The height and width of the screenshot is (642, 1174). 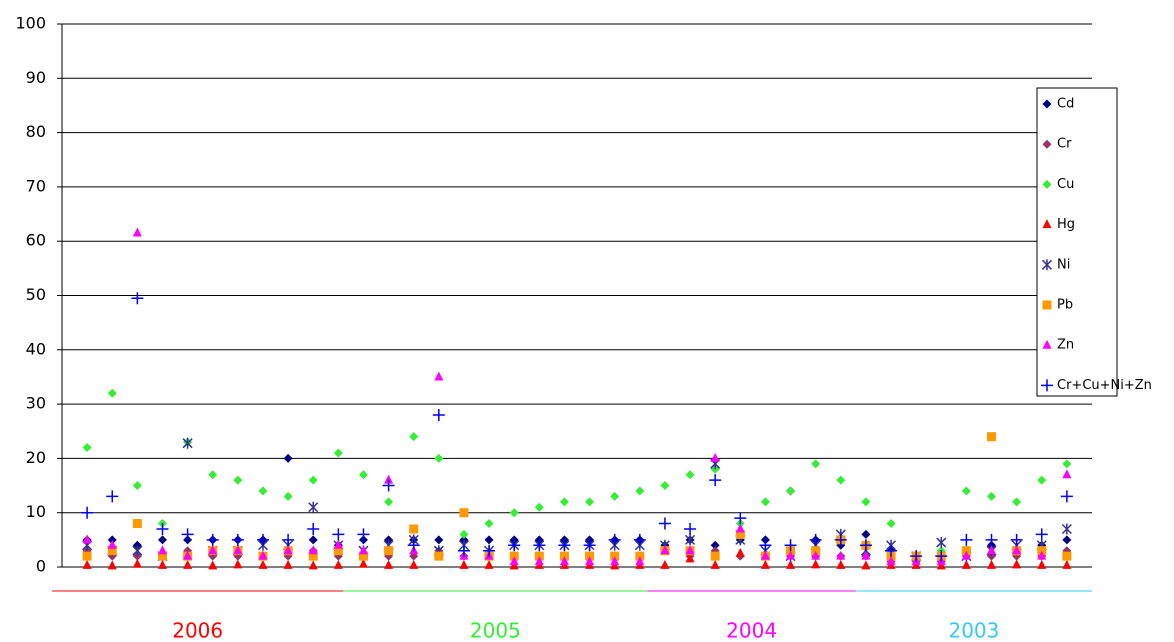 I want to click on y-tick-label: 30, so click(x=36, y=403).